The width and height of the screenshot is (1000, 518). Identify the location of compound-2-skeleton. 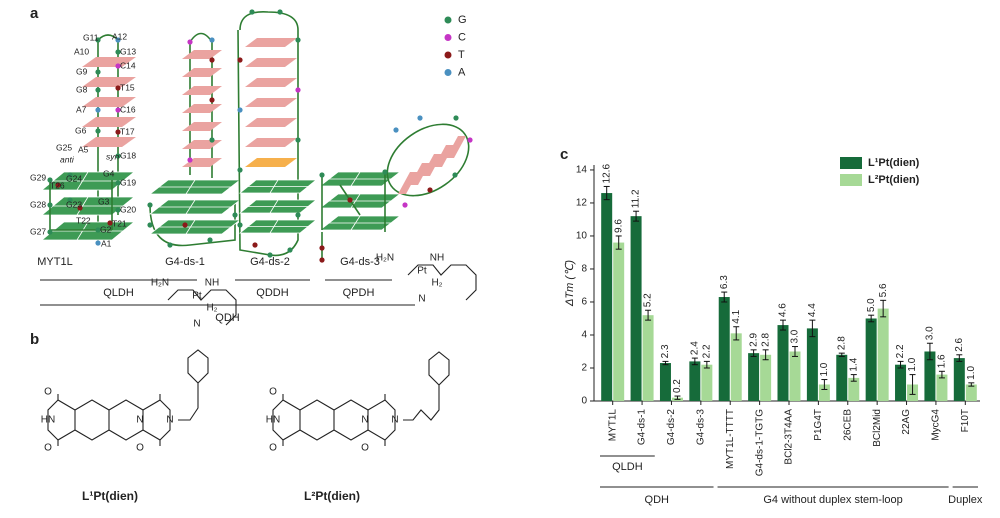
(374, 355).